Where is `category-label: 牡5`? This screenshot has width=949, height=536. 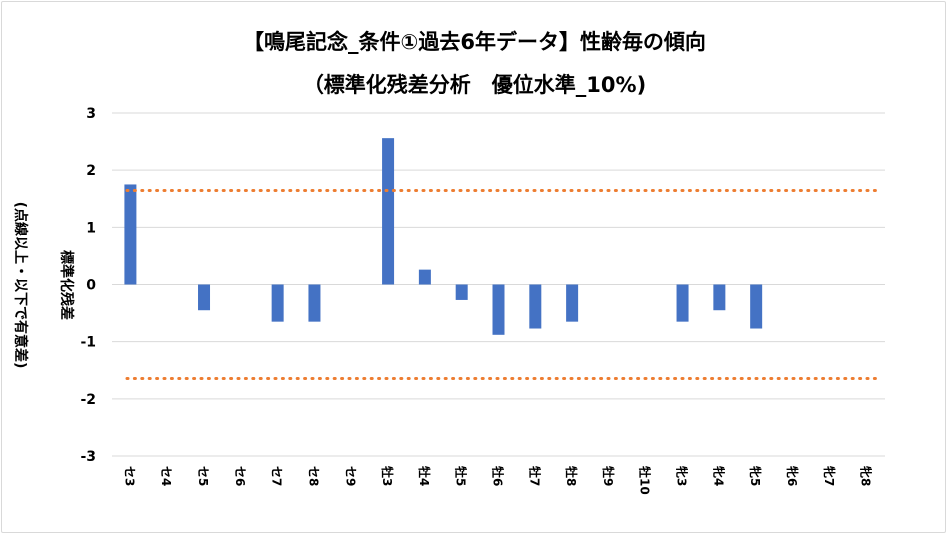 category-label: 牡5 is located at coordinates (461, 476).